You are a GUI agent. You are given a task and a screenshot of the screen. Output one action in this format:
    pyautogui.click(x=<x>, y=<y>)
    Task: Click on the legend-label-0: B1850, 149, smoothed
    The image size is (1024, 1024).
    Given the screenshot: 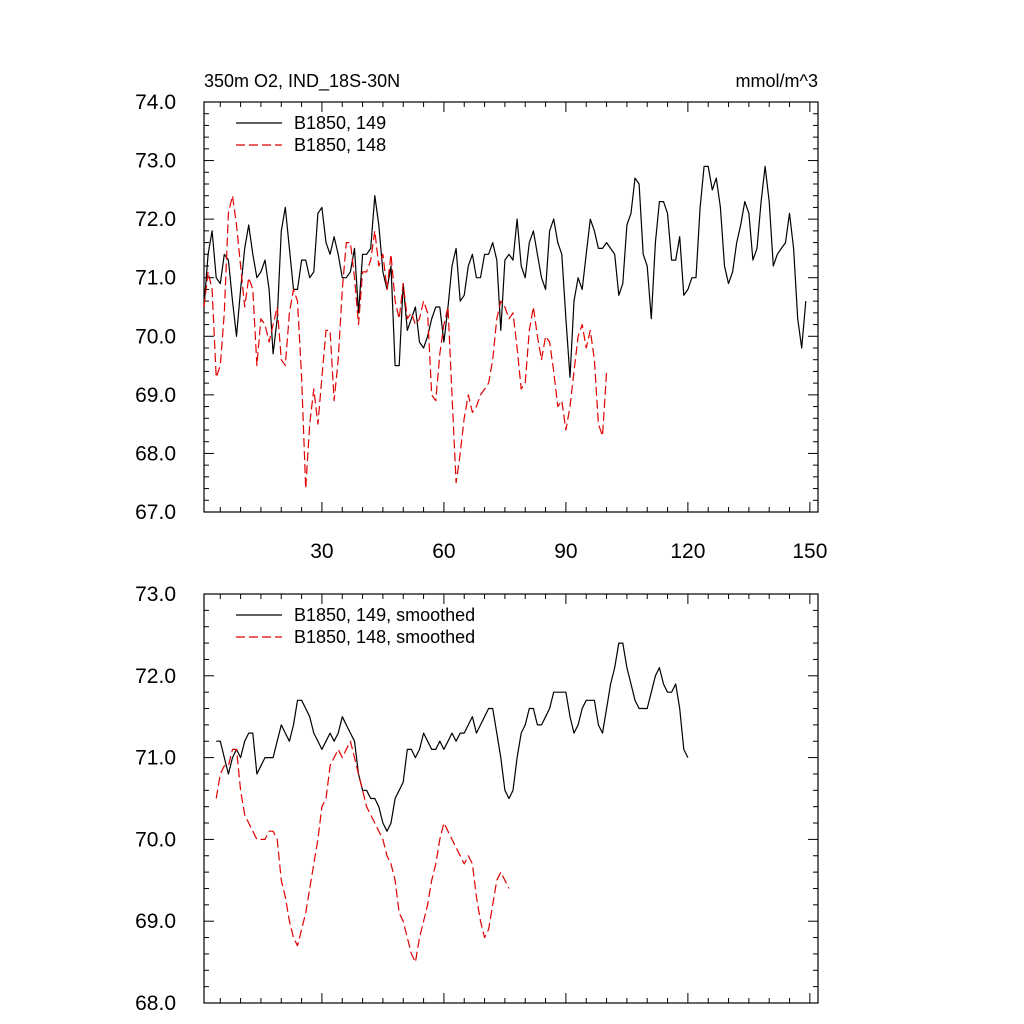 What is the action you would take?
    pyautogui.click(x=384, y=615)
    